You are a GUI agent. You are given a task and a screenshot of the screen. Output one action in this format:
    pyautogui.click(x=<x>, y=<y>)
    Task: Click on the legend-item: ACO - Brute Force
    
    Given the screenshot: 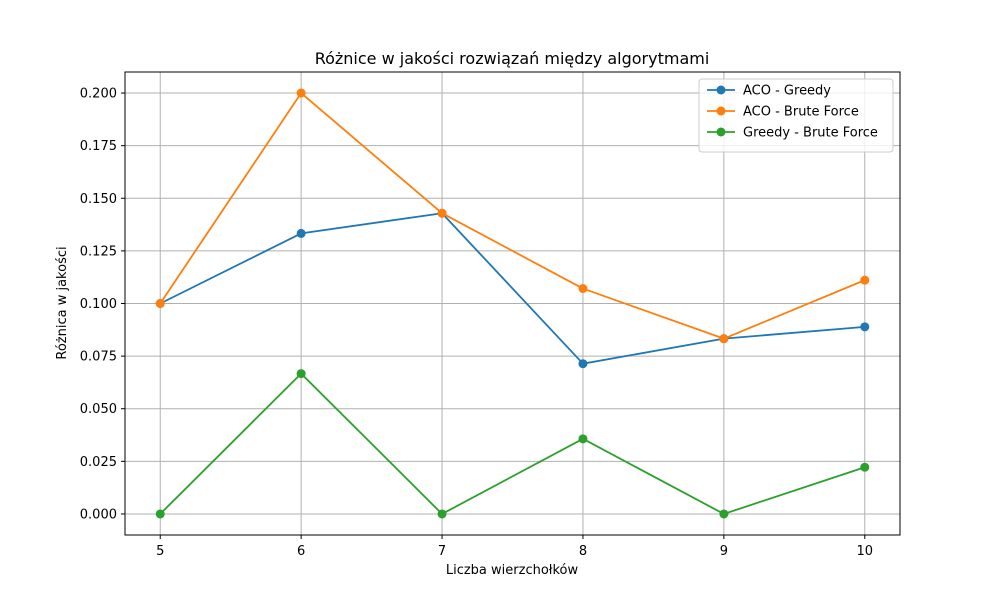 What is the action you would take?
    pyautogui.click(x=783, y=112)
    